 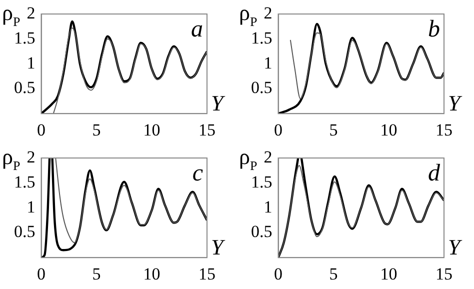 What do you see at coordinates (197, 29) in the screenshot?
I see `annotation: a` at bounding box center [197, 29].